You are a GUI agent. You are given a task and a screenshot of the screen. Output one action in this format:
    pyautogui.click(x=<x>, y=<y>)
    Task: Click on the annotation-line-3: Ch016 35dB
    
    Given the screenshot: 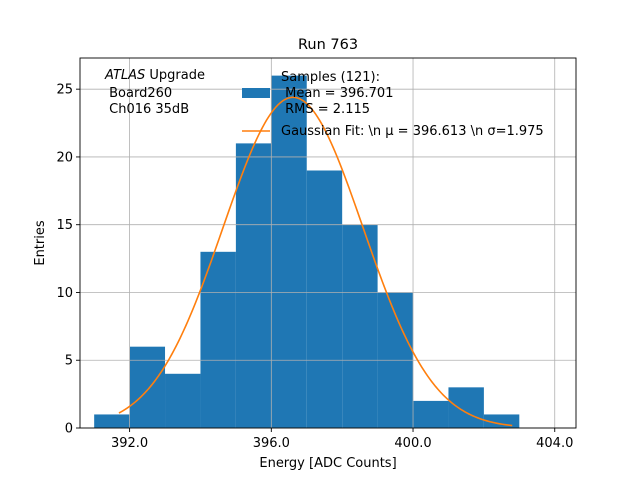 What is the action you would take?
    pyautogui.click(x=147, y=109)
    